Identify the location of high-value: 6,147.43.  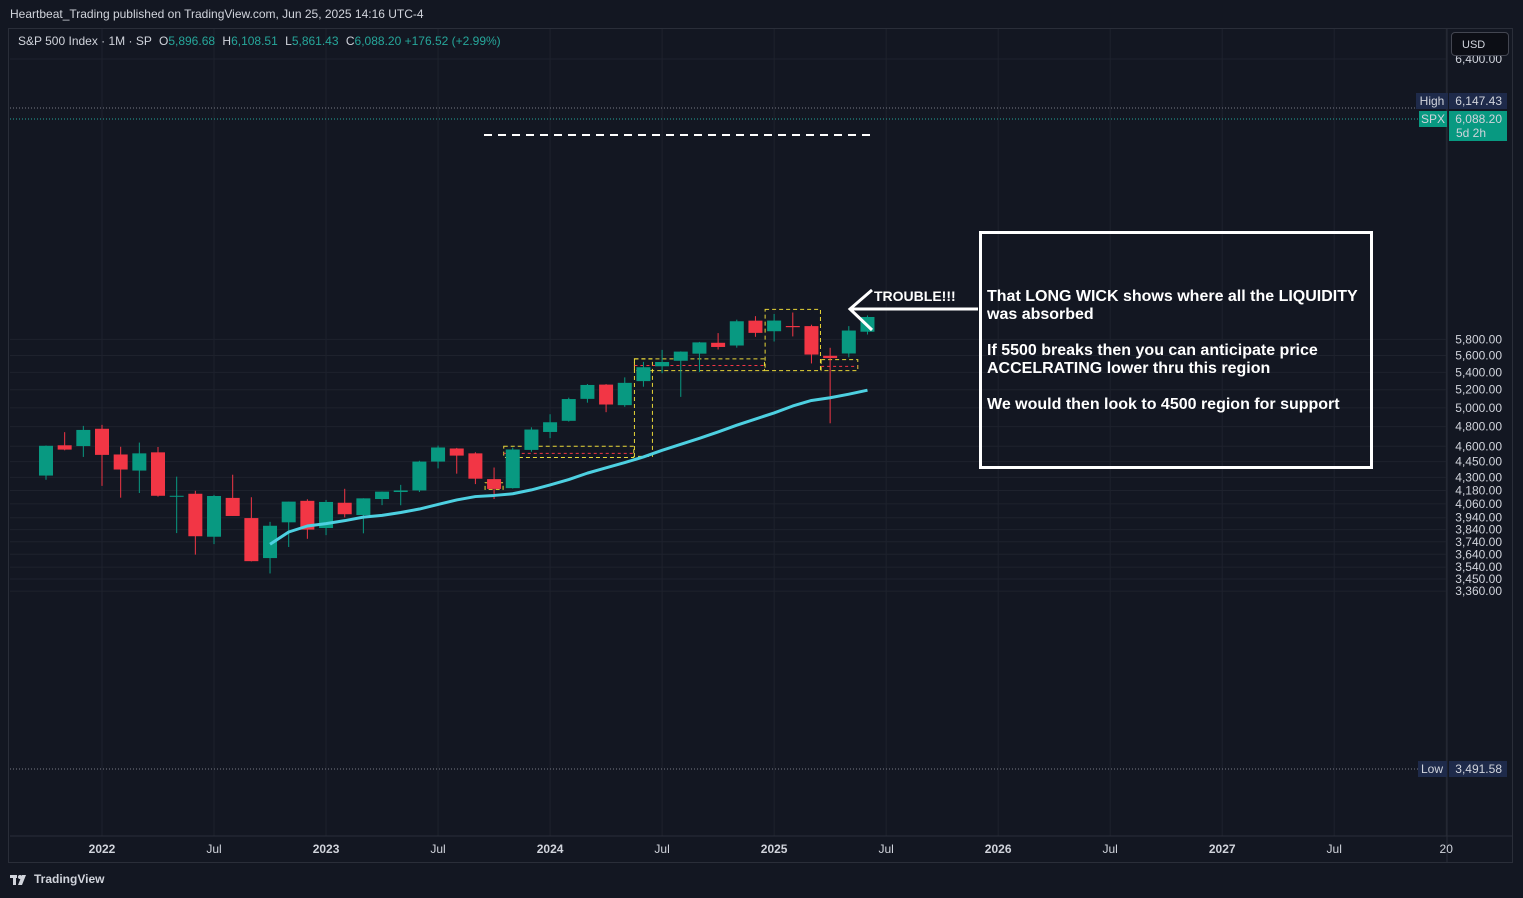
(1478, 101).